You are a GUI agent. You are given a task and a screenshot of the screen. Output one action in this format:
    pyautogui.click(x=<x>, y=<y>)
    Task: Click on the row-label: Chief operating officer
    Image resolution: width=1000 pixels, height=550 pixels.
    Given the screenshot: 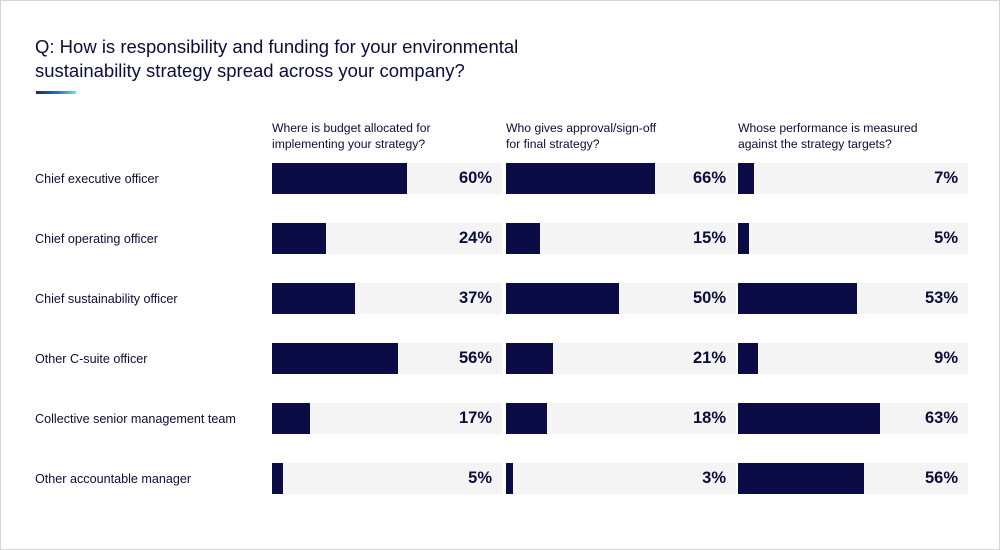 What is the action you would take?
    pyautogui.click(x=96, y=239)
    